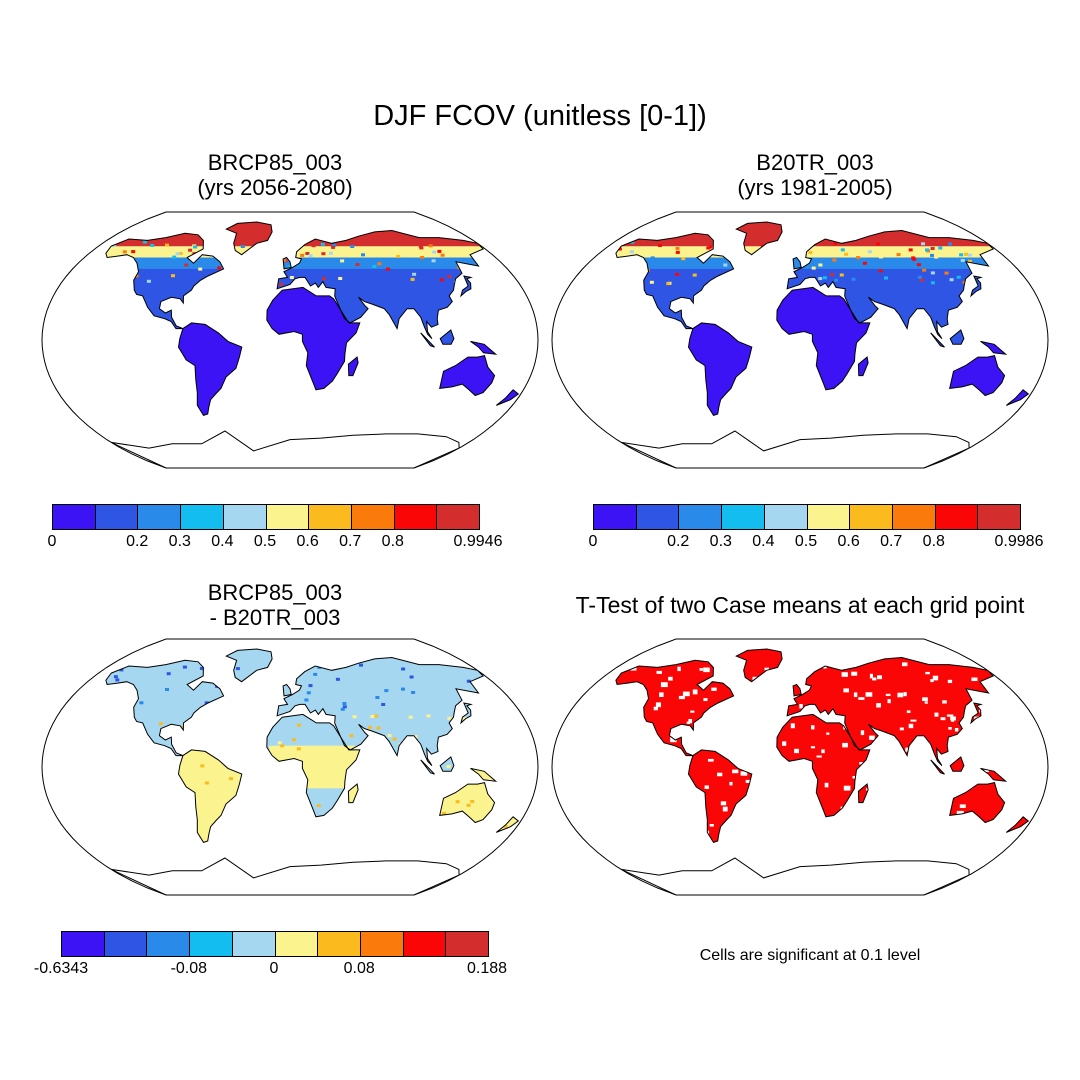 This screenshot has width=1080, height=1080. I want to click on tropical-fill, so click(863, 366).